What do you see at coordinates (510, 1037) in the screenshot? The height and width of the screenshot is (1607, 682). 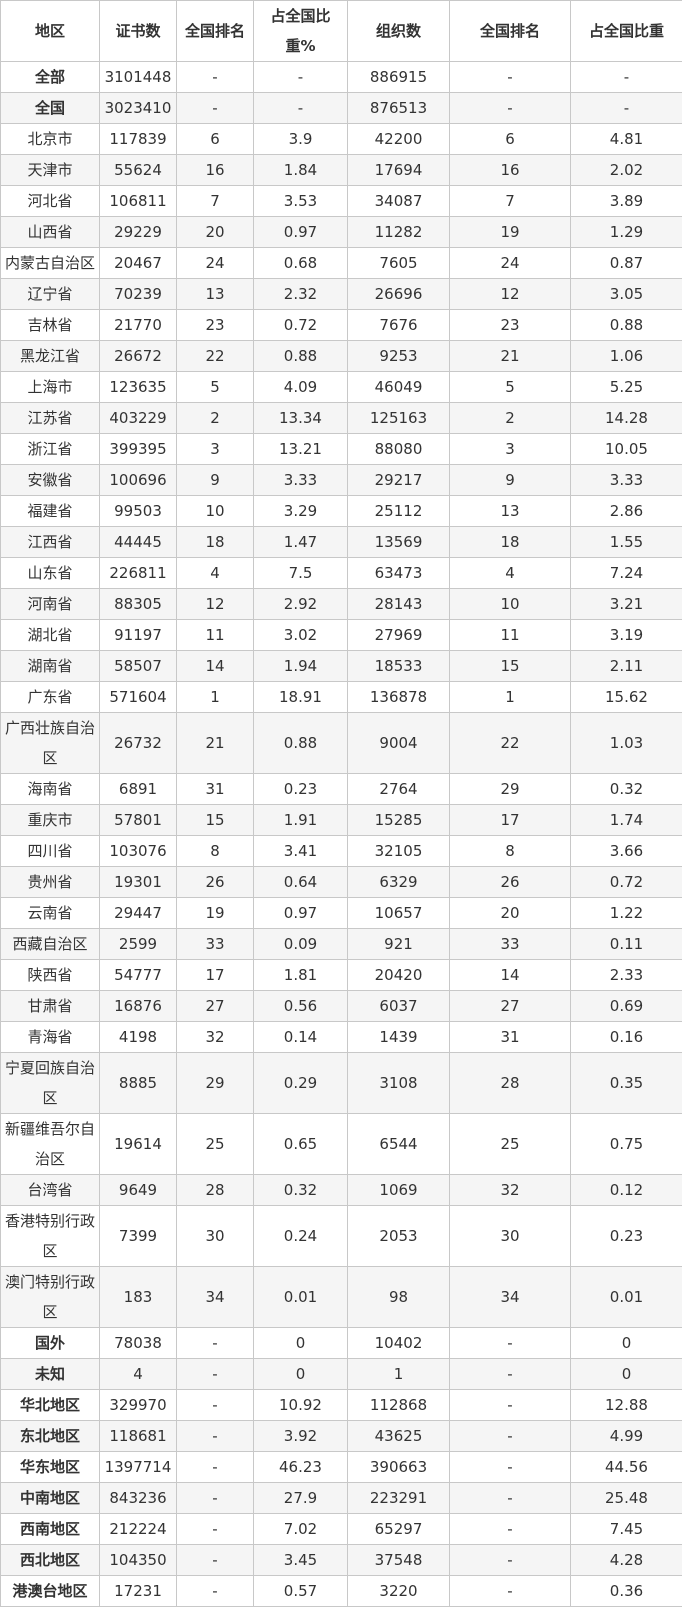 I see `cell-organization-rank: 31` at bounding box center [510, 1037].